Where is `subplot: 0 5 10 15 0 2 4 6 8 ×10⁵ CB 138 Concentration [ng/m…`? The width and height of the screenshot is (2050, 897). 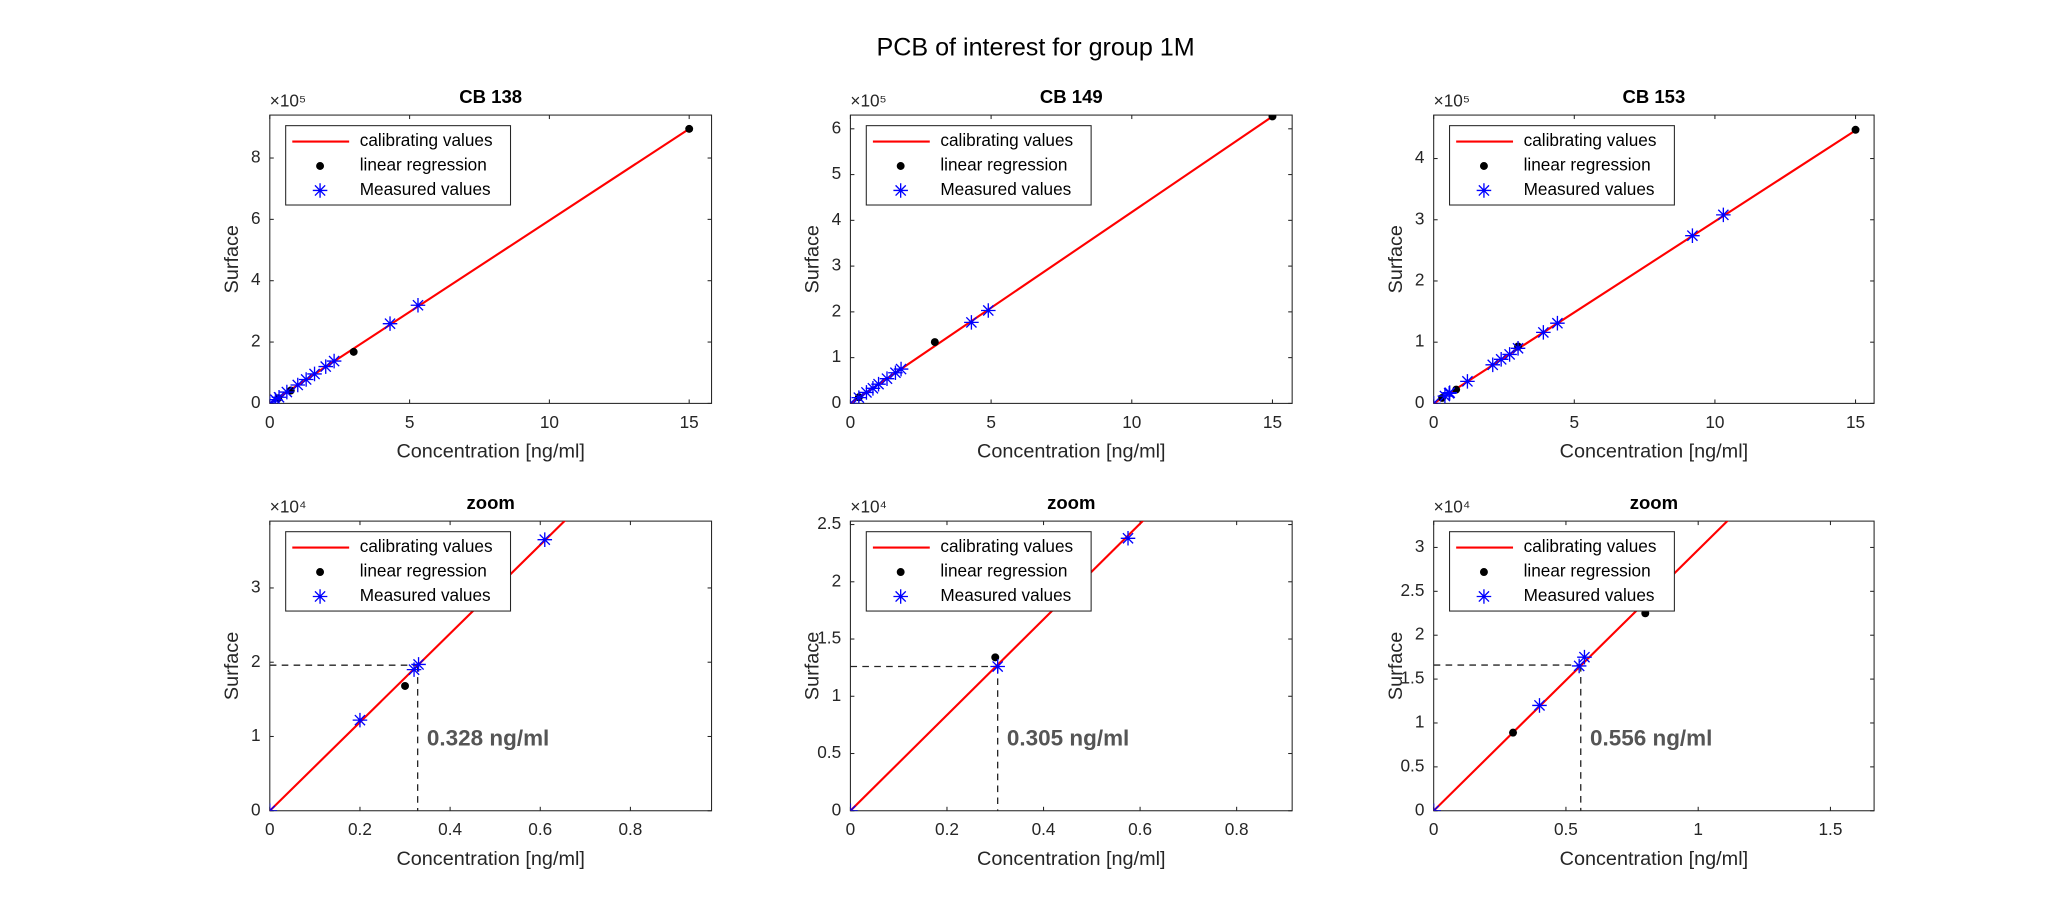 subplot: 0 5 10 15 0 2 4 6 8 ×10⁵ CB 138 Concentration [ng/m… is located at coordinates (467, 274).